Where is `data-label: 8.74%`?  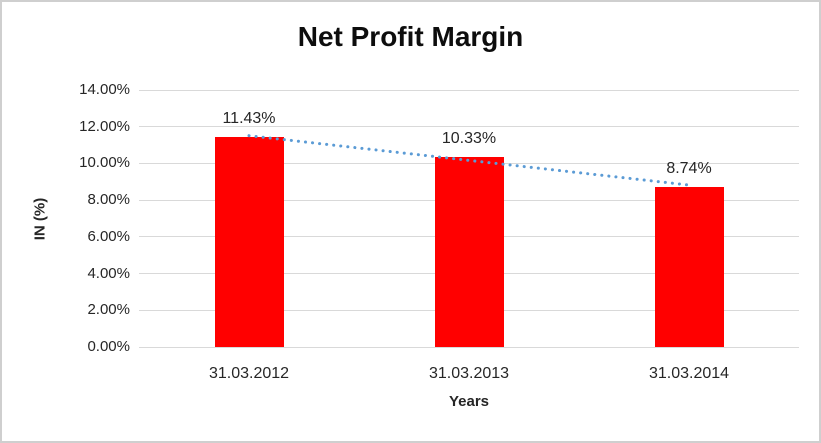
data-label: 8.74% is located at coordinates (689, 168).